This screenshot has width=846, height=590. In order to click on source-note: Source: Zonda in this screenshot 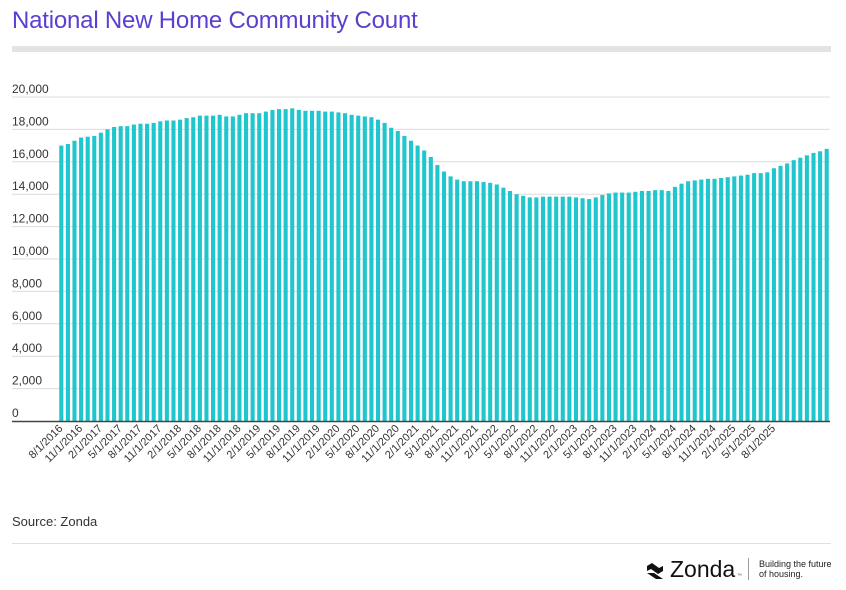, I will do `click(55, 521)`.